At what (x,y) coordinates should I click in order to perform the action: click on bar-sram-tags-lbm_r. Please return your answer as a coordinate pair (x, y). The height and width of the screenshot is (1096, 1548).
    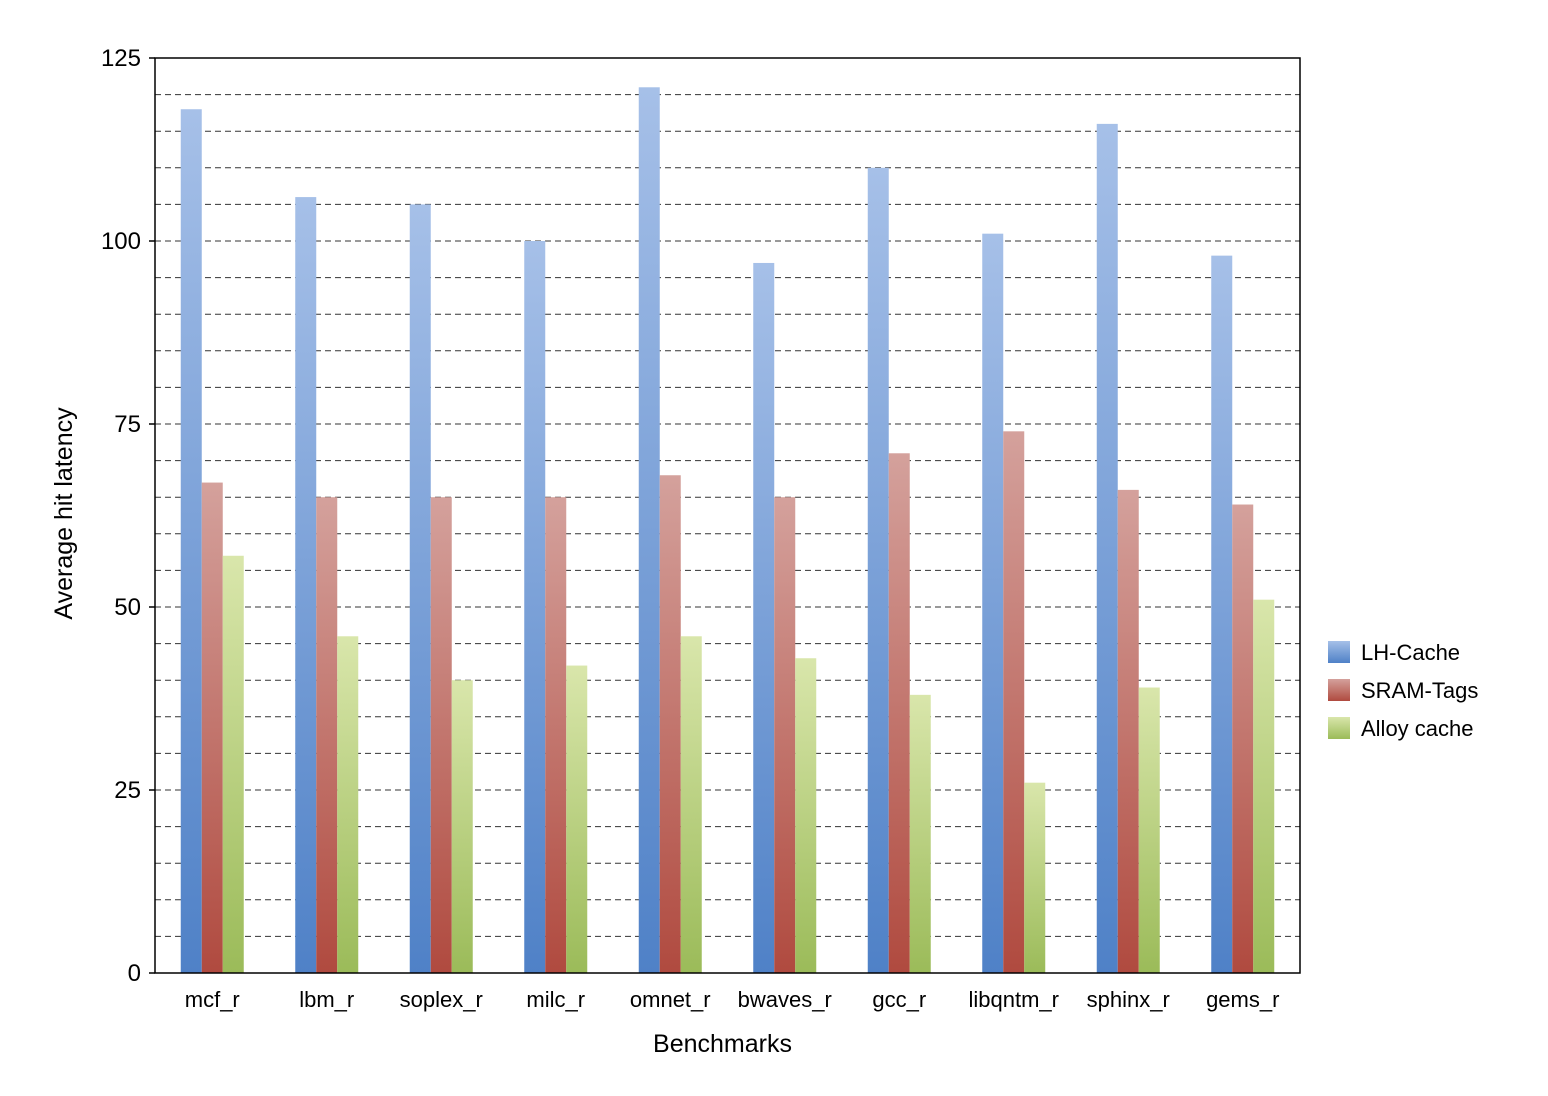
    Looking at the image, I should click on (327, 735).